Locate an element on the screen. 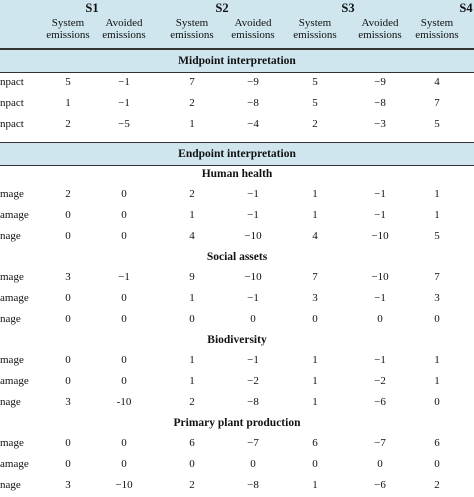  table-row: amage 0 0 1 −2 1 −2 1 is located at coordinates (237, 382).